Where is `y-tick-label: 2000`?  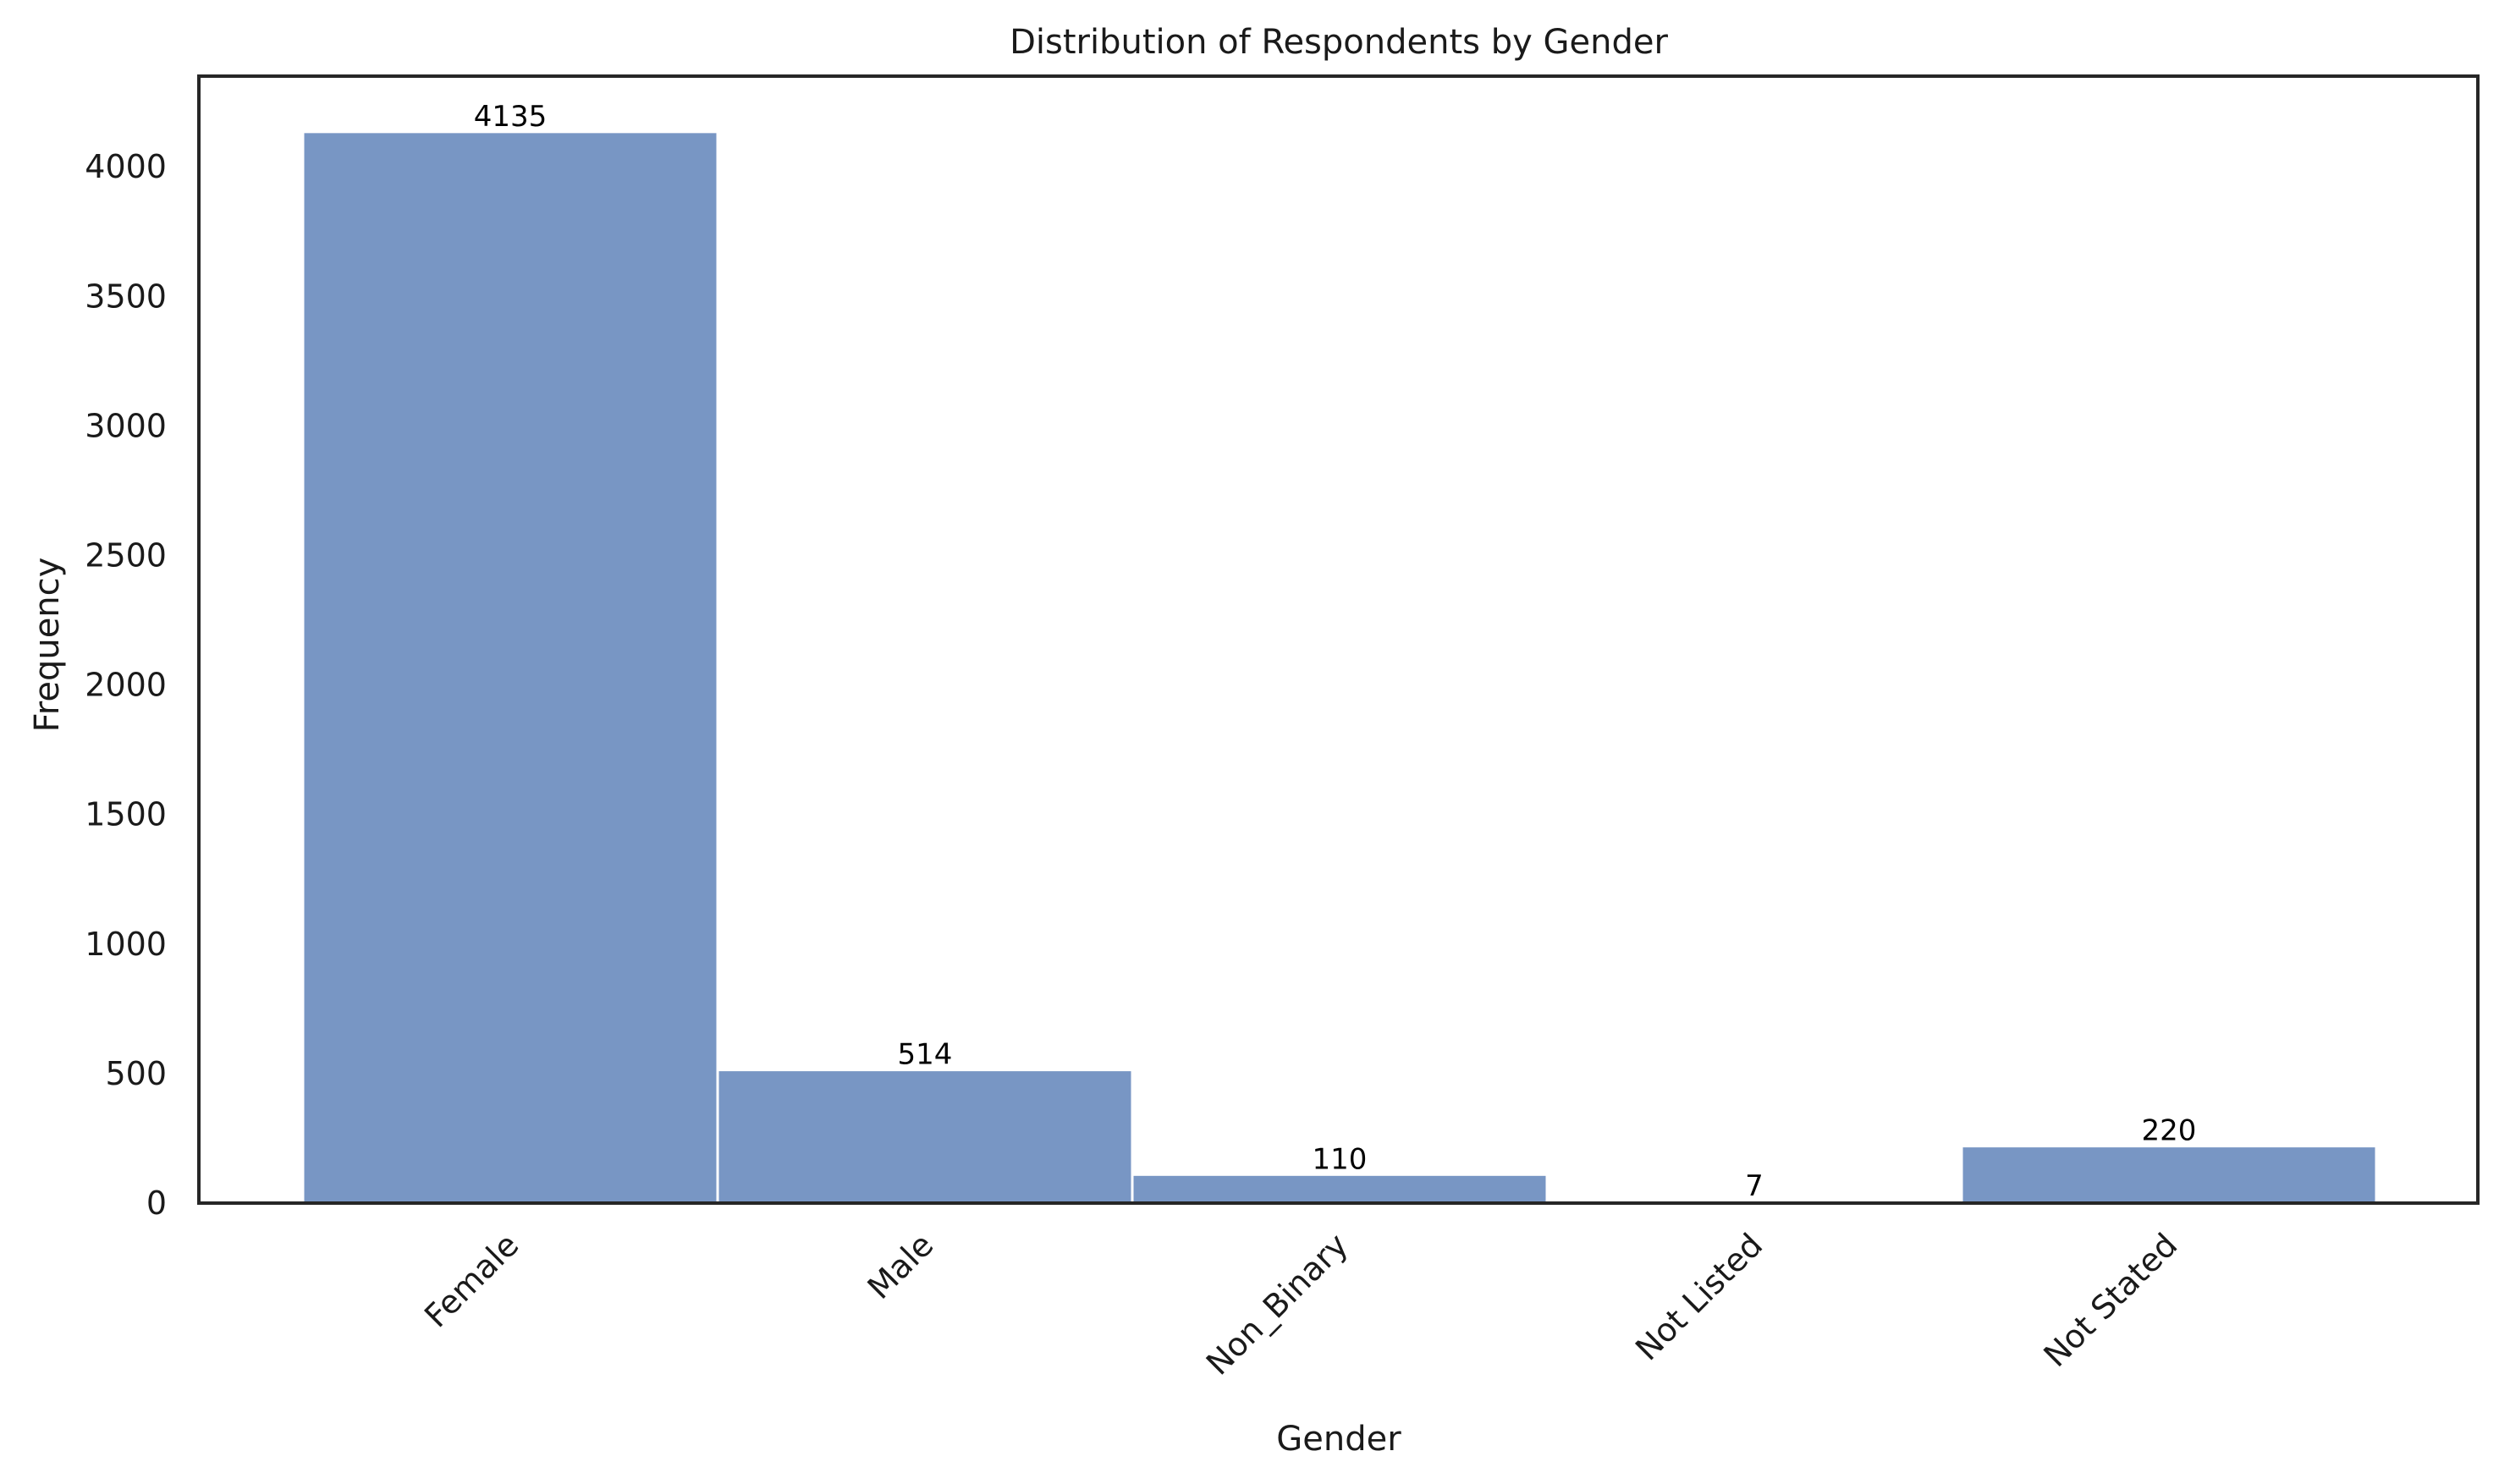 y-tick-label: 2000 is located at coordinates (126, 685).